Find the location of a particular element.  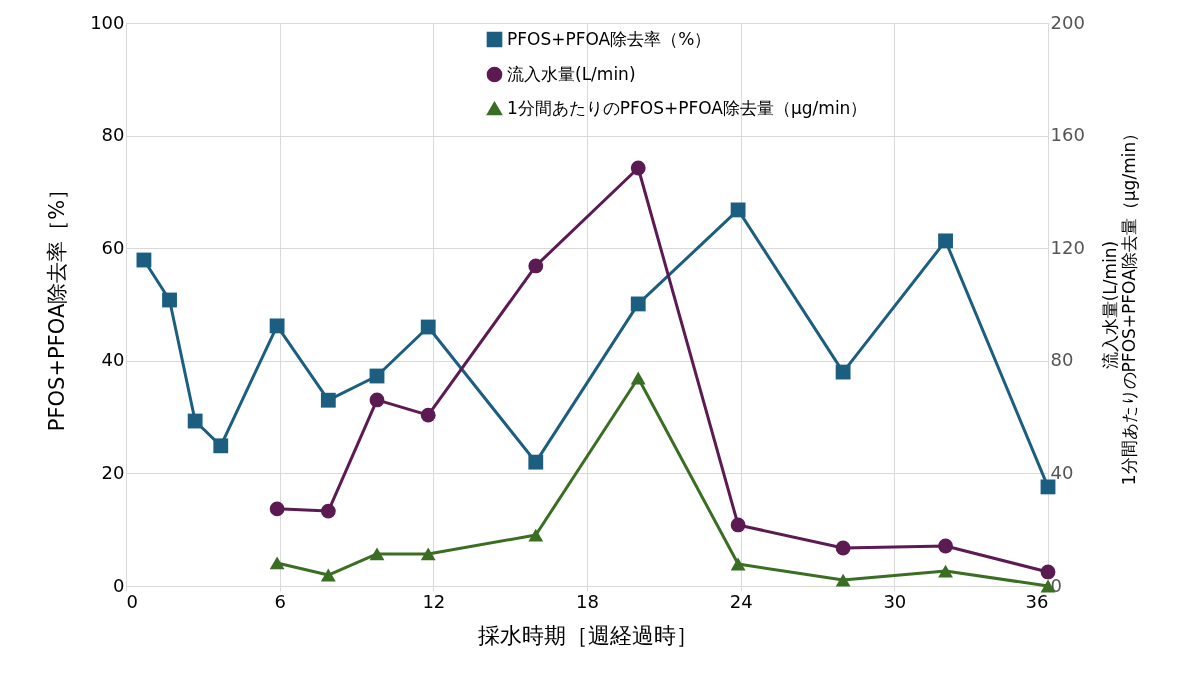

legend-label: PFOS+PFOA除去率（%） is located at coordinates (609, 38).